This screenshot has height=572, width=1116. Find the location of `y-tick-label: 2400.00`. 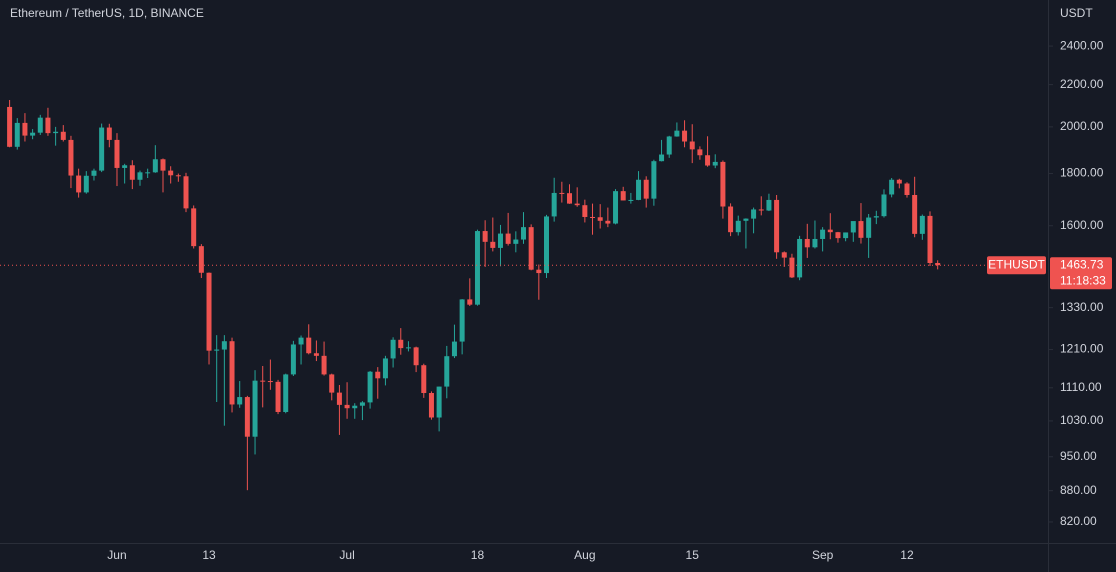

y-tick-label: 2400.00 is located at coordinates (1082, 45).